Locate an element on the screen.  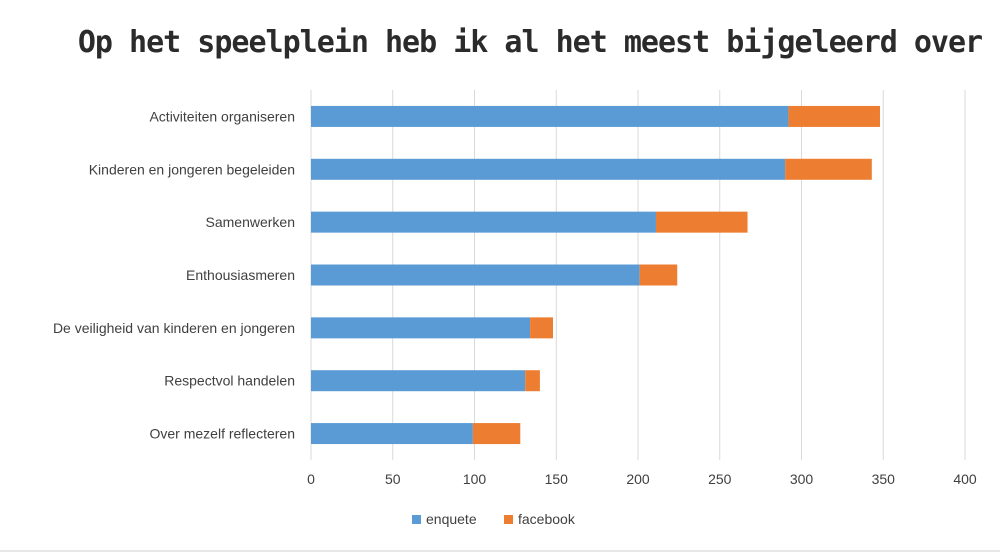
category-label: Respectvol handelen is located at coordinates (229, 381).